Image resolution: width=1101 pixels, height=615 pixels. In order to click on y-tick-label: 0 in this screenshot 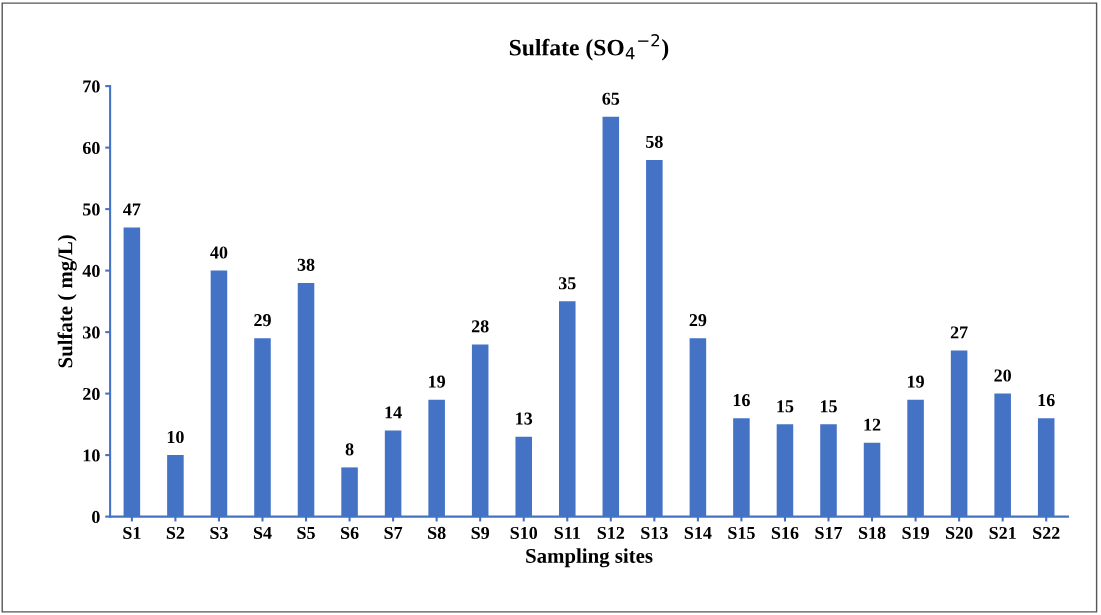, I will do `click(96, 517)`.